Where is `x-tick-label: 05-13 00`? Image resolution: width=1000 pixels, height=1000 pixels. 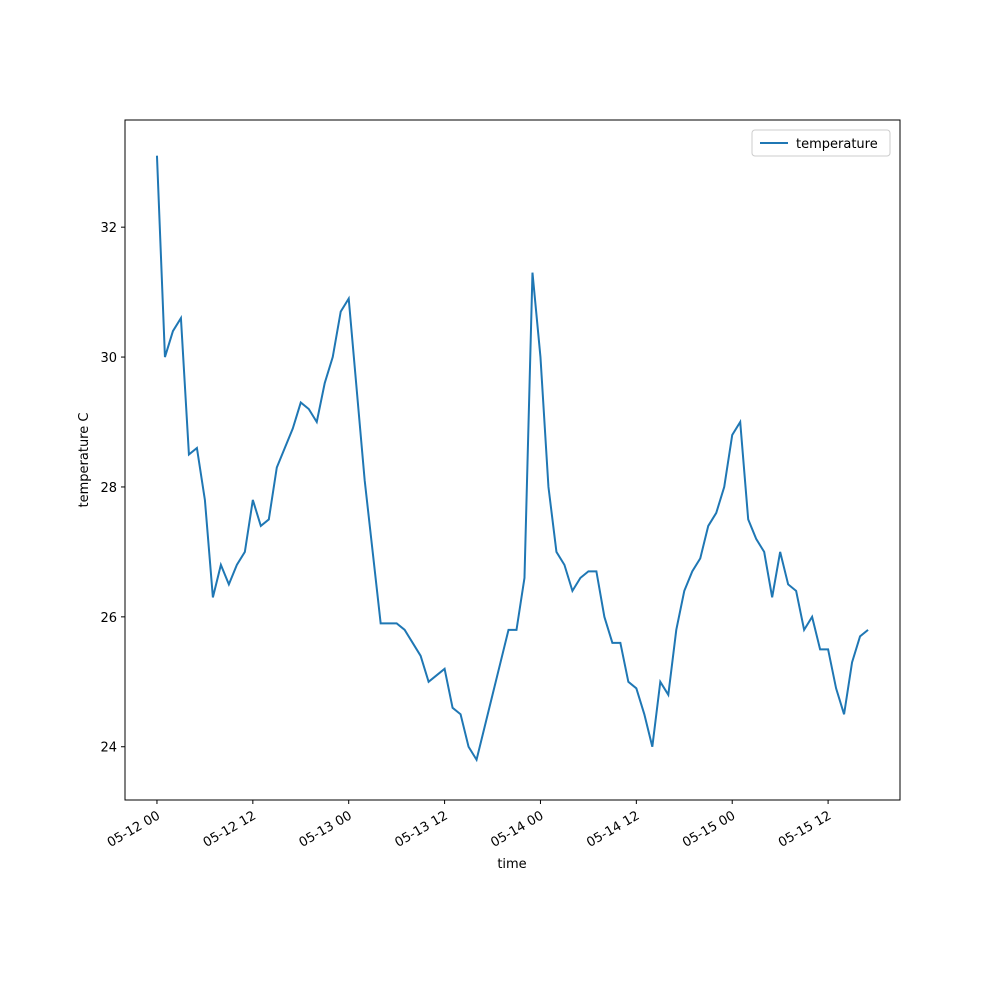 x-tick-label: 05-13 00 is located at coordinates (326, 829).